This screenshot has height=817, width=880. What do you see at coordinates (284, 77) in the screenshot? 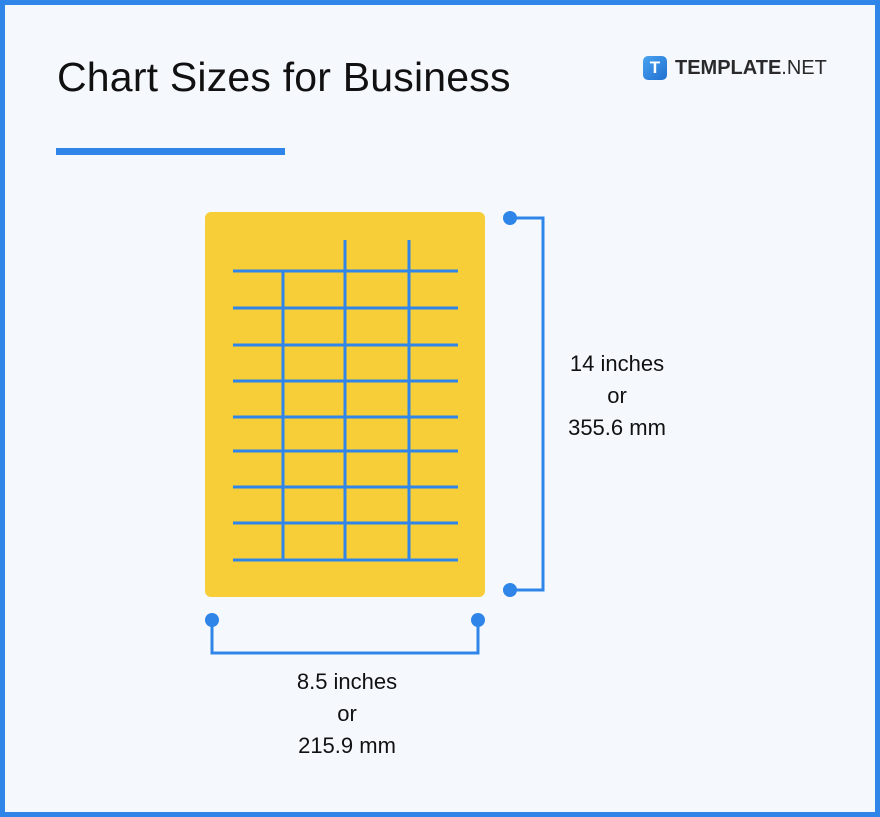
I see `page-title: Chart Sizes for Business` at bounding box center [284, 77].